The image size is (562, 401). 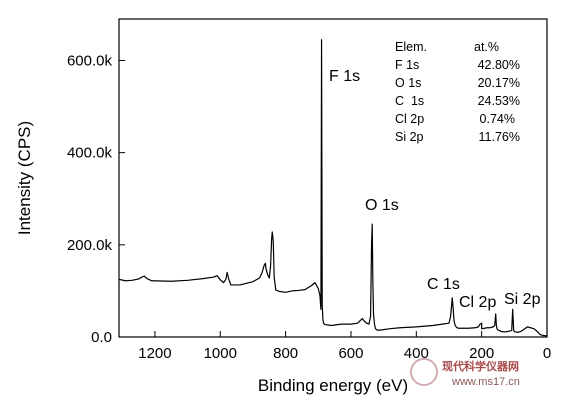 What do you see at coordinates (477, 302) in the screenshot?
I see `peak-label-cl2p: Cl 2p` at bounding box center [477, 302].